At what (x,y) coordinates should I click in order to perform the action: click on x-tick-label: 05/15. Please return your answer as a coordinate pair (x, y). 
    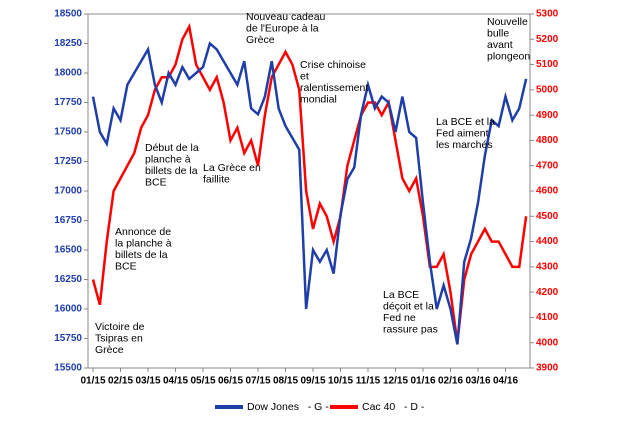
    Looking at the image, I should click on (202, 381).